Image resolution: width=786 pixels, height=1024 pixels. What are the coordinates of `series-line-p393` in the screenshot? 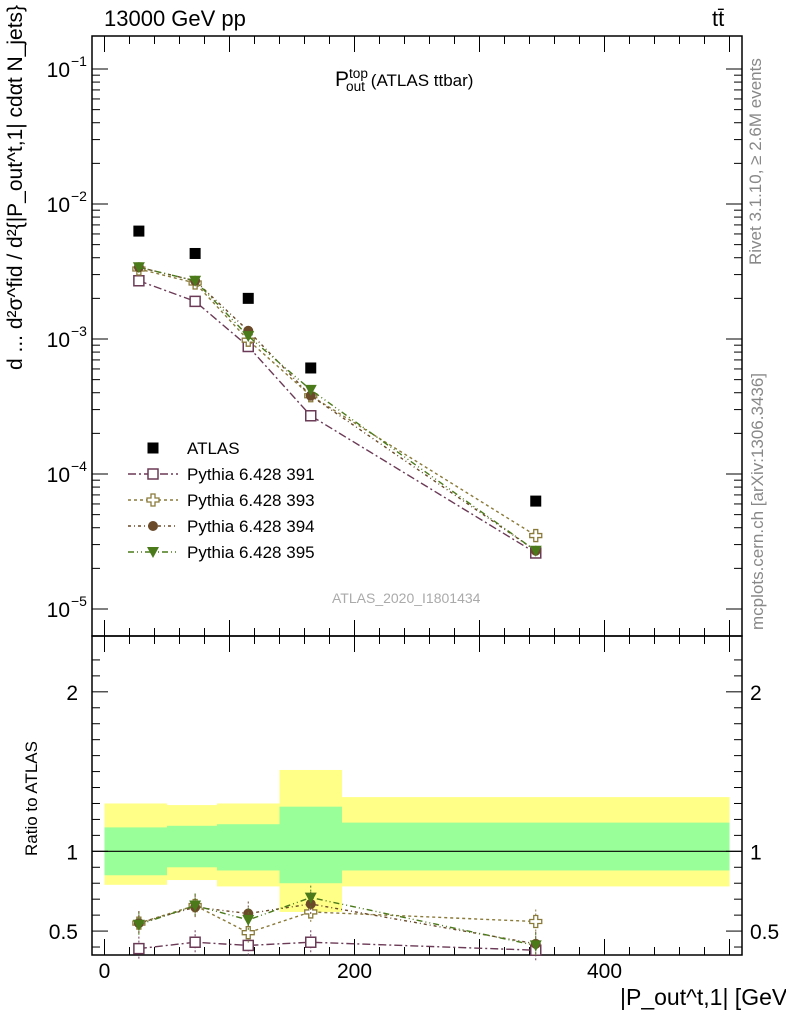 It's located at (337, 402).